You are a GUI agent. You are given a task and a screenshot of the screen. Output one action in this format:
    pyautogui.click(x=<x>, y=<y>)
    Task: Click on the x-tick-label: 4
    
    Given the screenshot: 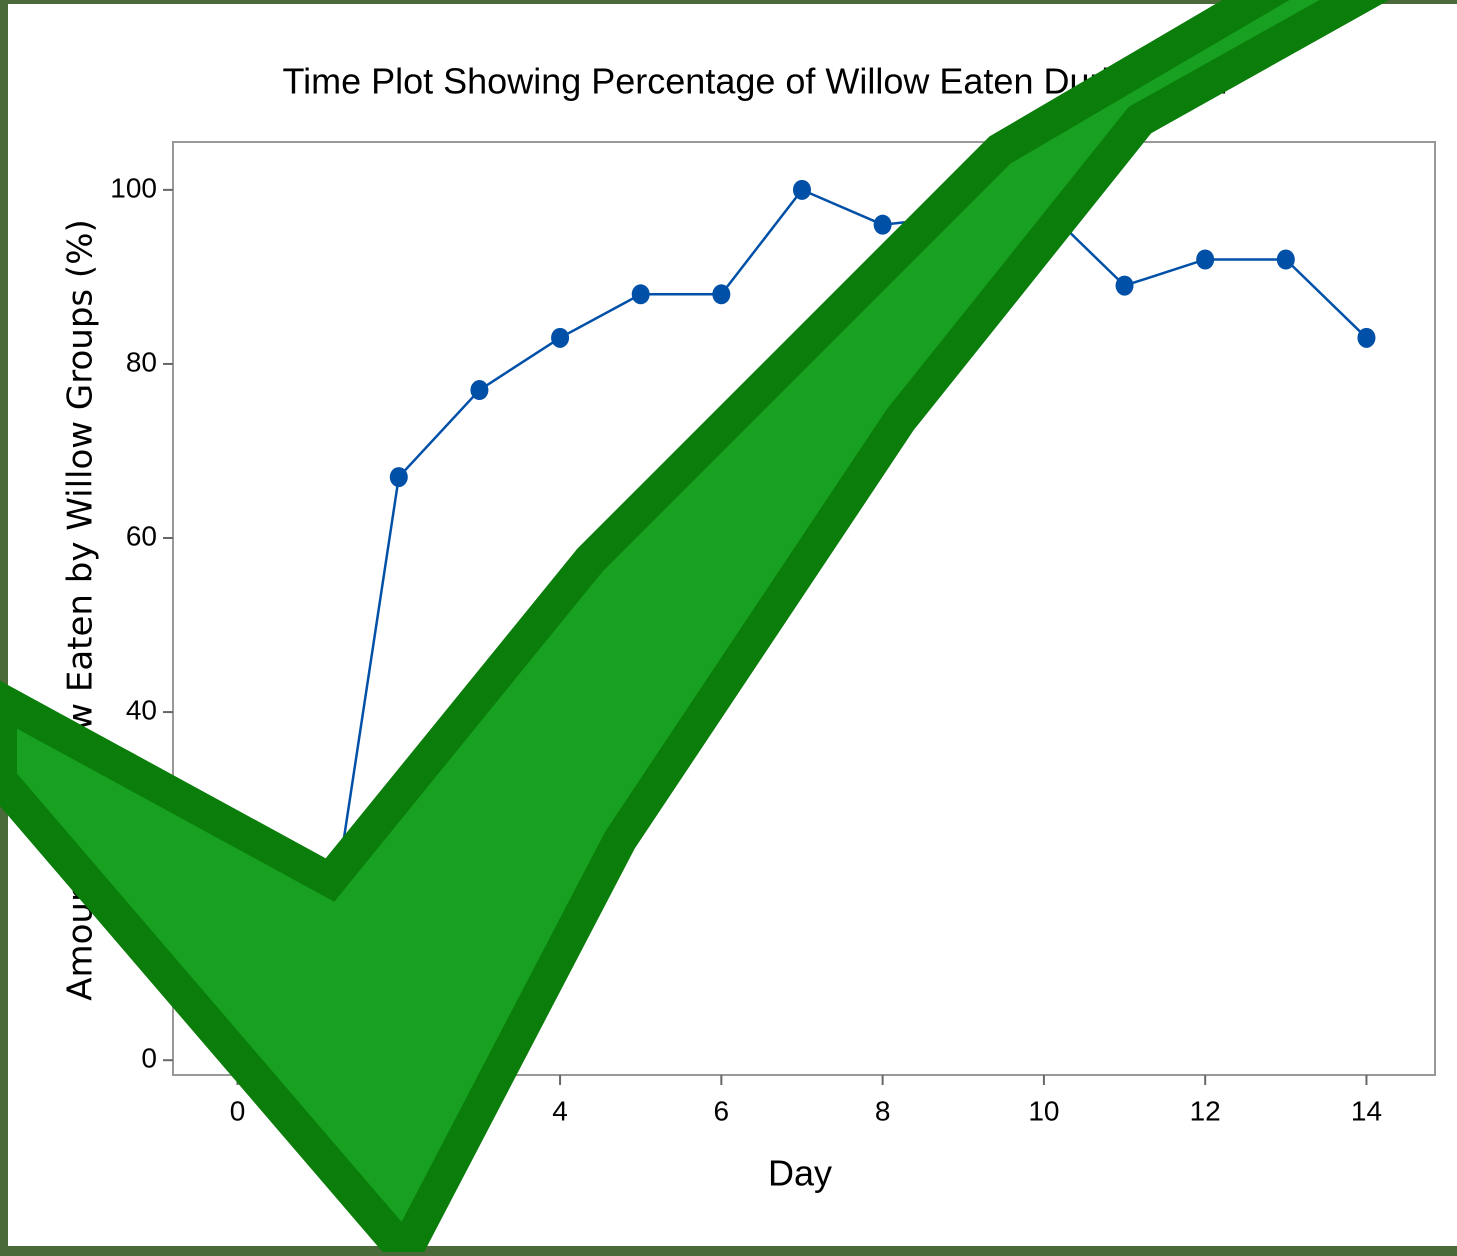 What is the action you would take?
    pyautogui.click(x=560, y=1110)
    